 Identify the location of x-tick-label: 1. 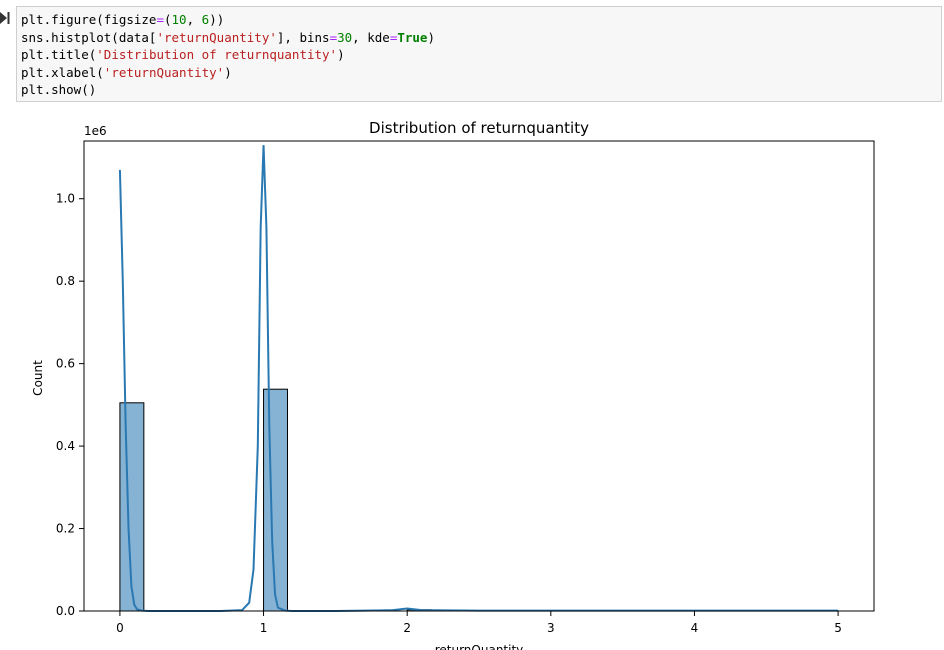
(264, 628).